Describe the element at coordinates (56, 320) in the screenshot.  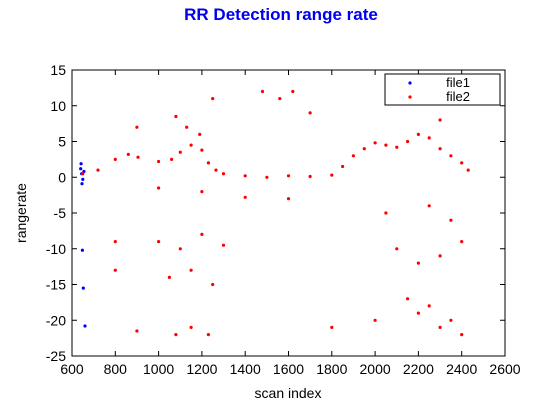
I see `y-tick-label: -20` at that location.